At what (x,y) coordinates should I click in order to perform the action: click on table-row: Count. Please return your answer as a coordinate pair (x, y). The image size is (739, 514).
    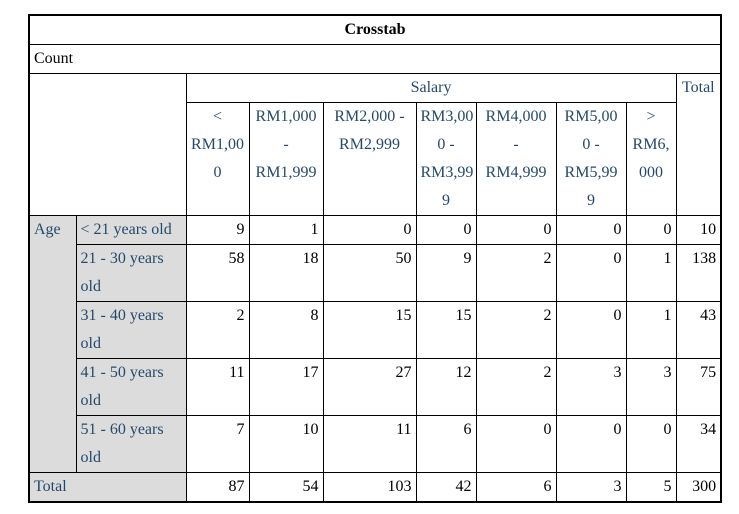
    Looking at the image, I should click on (375, 59).